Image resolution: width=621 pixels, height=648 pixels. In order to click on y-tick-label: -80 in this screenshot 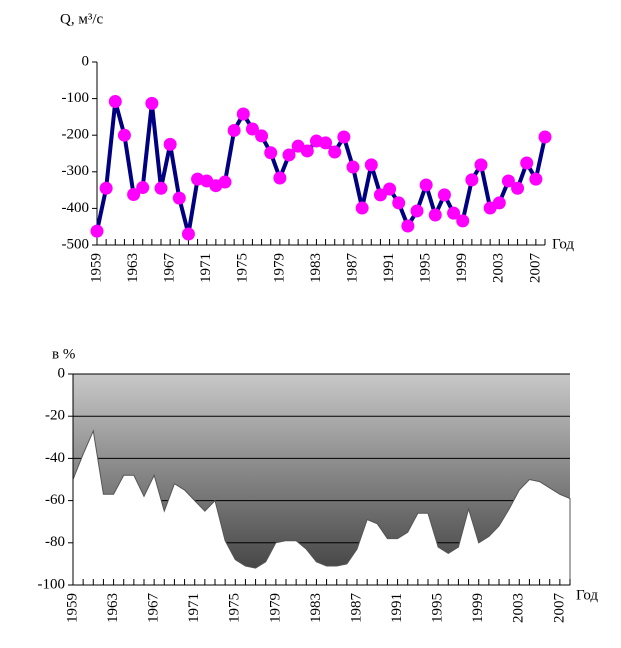, I will do `click(55, 542)`.